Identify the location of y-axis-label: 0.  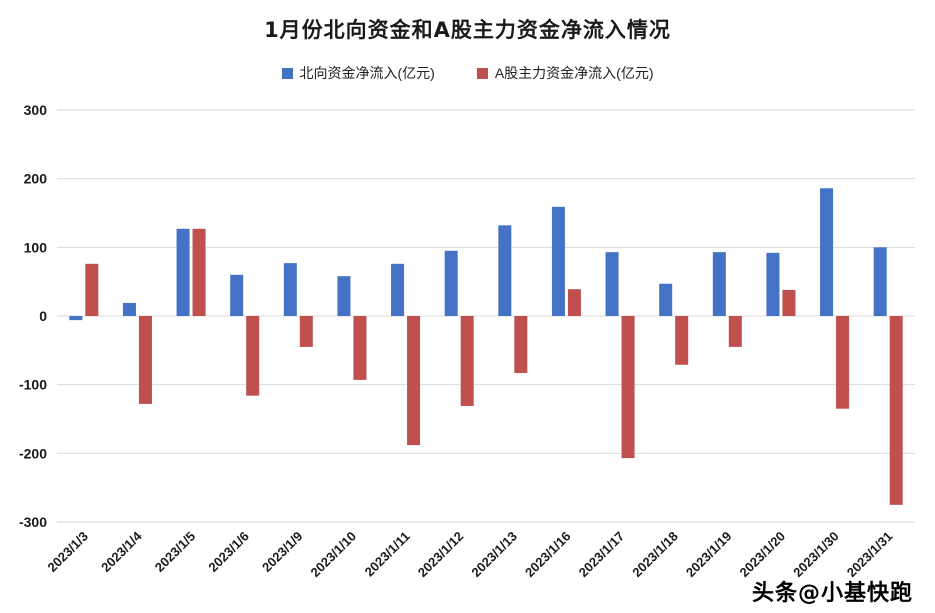
(43, 316).